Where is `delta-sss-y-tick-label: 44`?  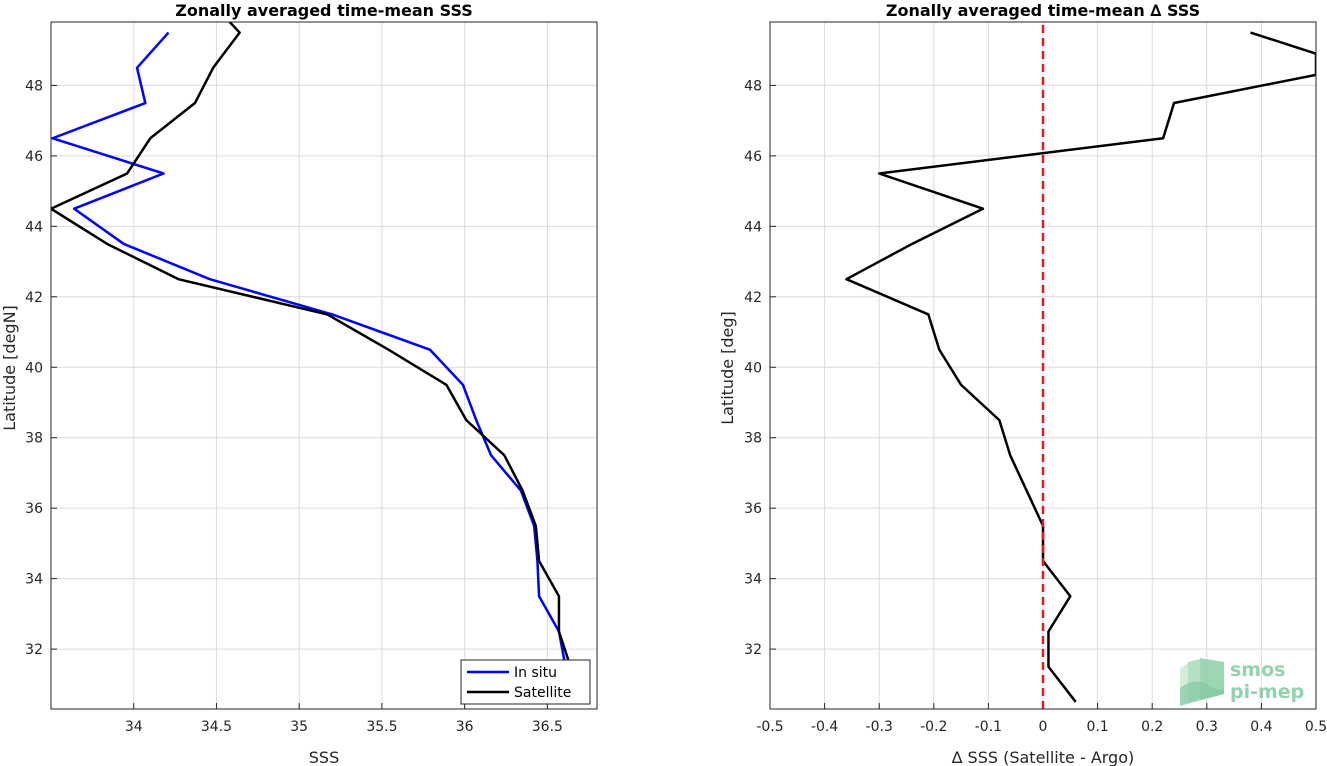 delta-sss-y-tick-label: 44 is located at coordinates (753, 227).